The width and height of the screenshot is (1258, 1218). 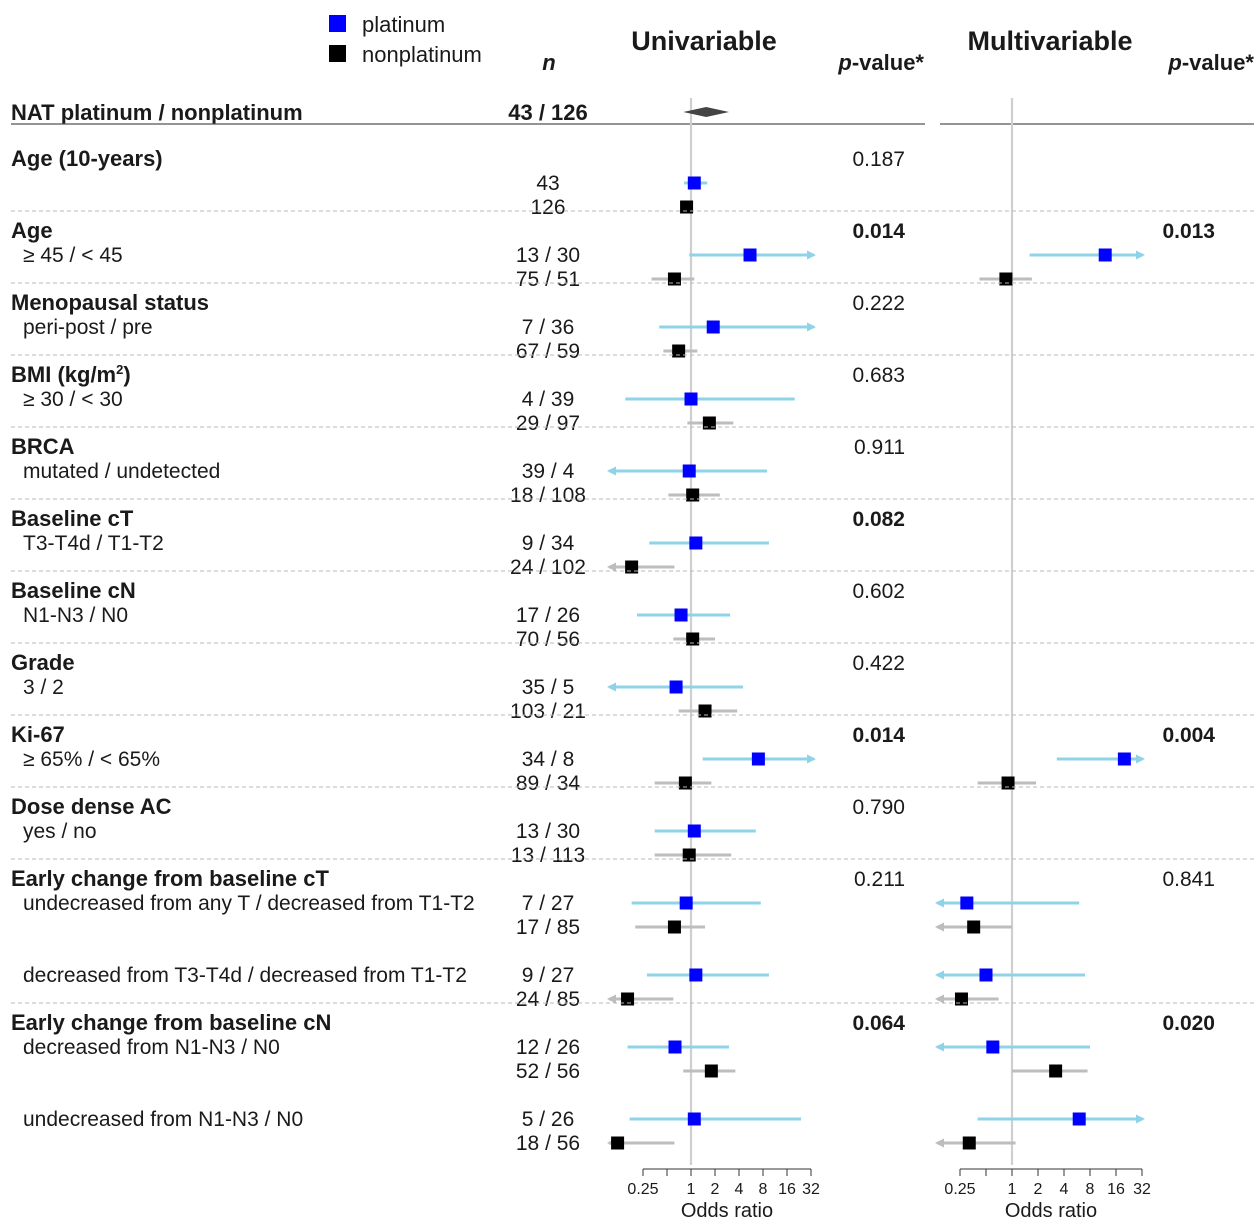 I want to click on group-title: Menopausal status, so click(x=110, y=302).